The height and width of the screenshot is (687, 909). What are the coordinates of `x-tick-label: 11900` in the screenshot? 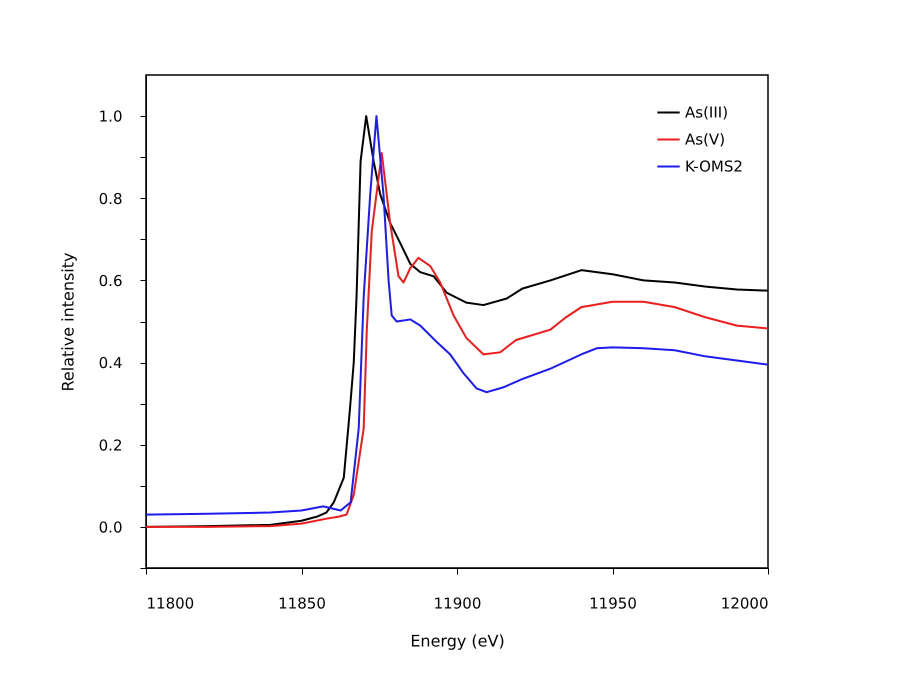 It's located at (458, 603).